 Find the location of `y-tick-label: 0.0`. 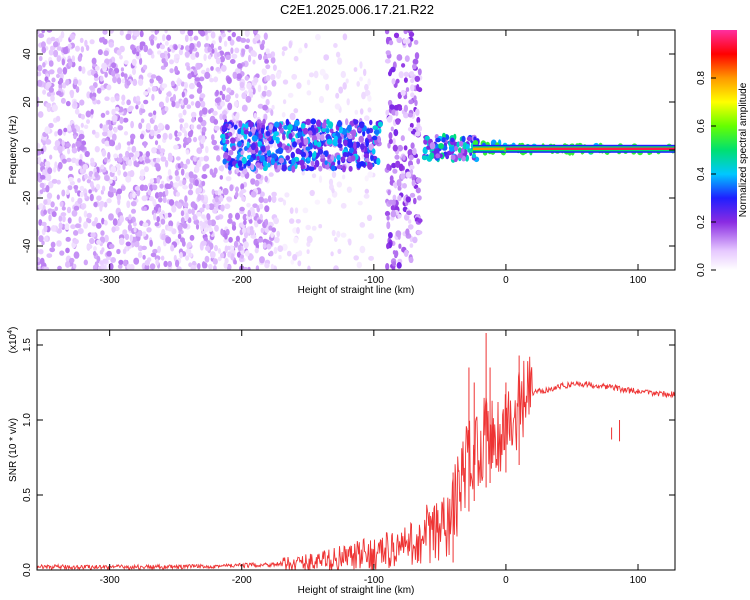

y-tick-label: 0.0 is located at coordinates (27, 570).